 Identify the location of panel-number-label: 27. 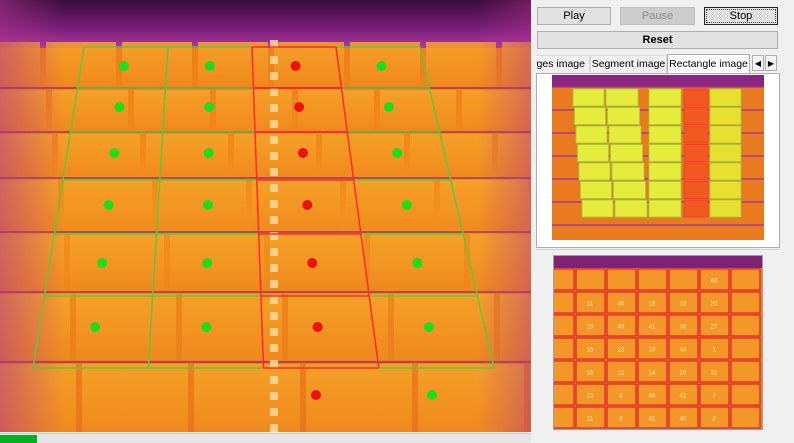
(714, 328).